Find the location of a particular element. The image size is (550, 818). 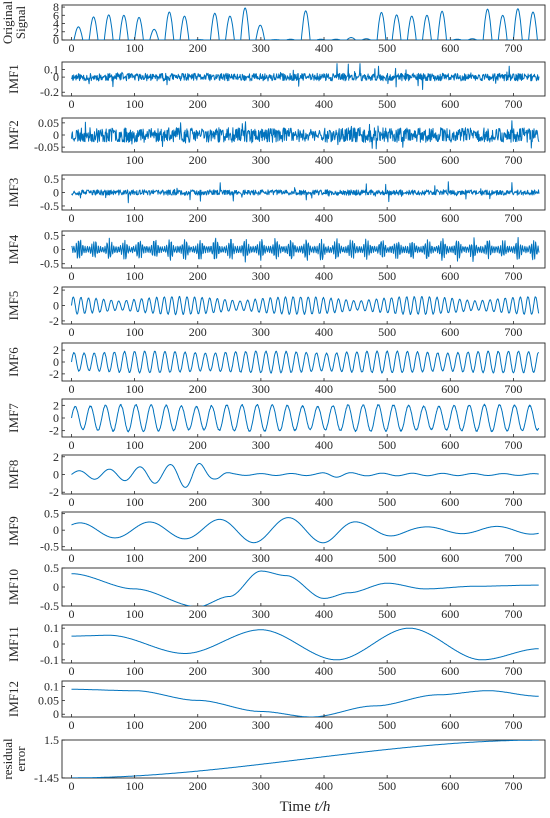

y-tick-label: -0.2 is located at coordinates (49, 92).